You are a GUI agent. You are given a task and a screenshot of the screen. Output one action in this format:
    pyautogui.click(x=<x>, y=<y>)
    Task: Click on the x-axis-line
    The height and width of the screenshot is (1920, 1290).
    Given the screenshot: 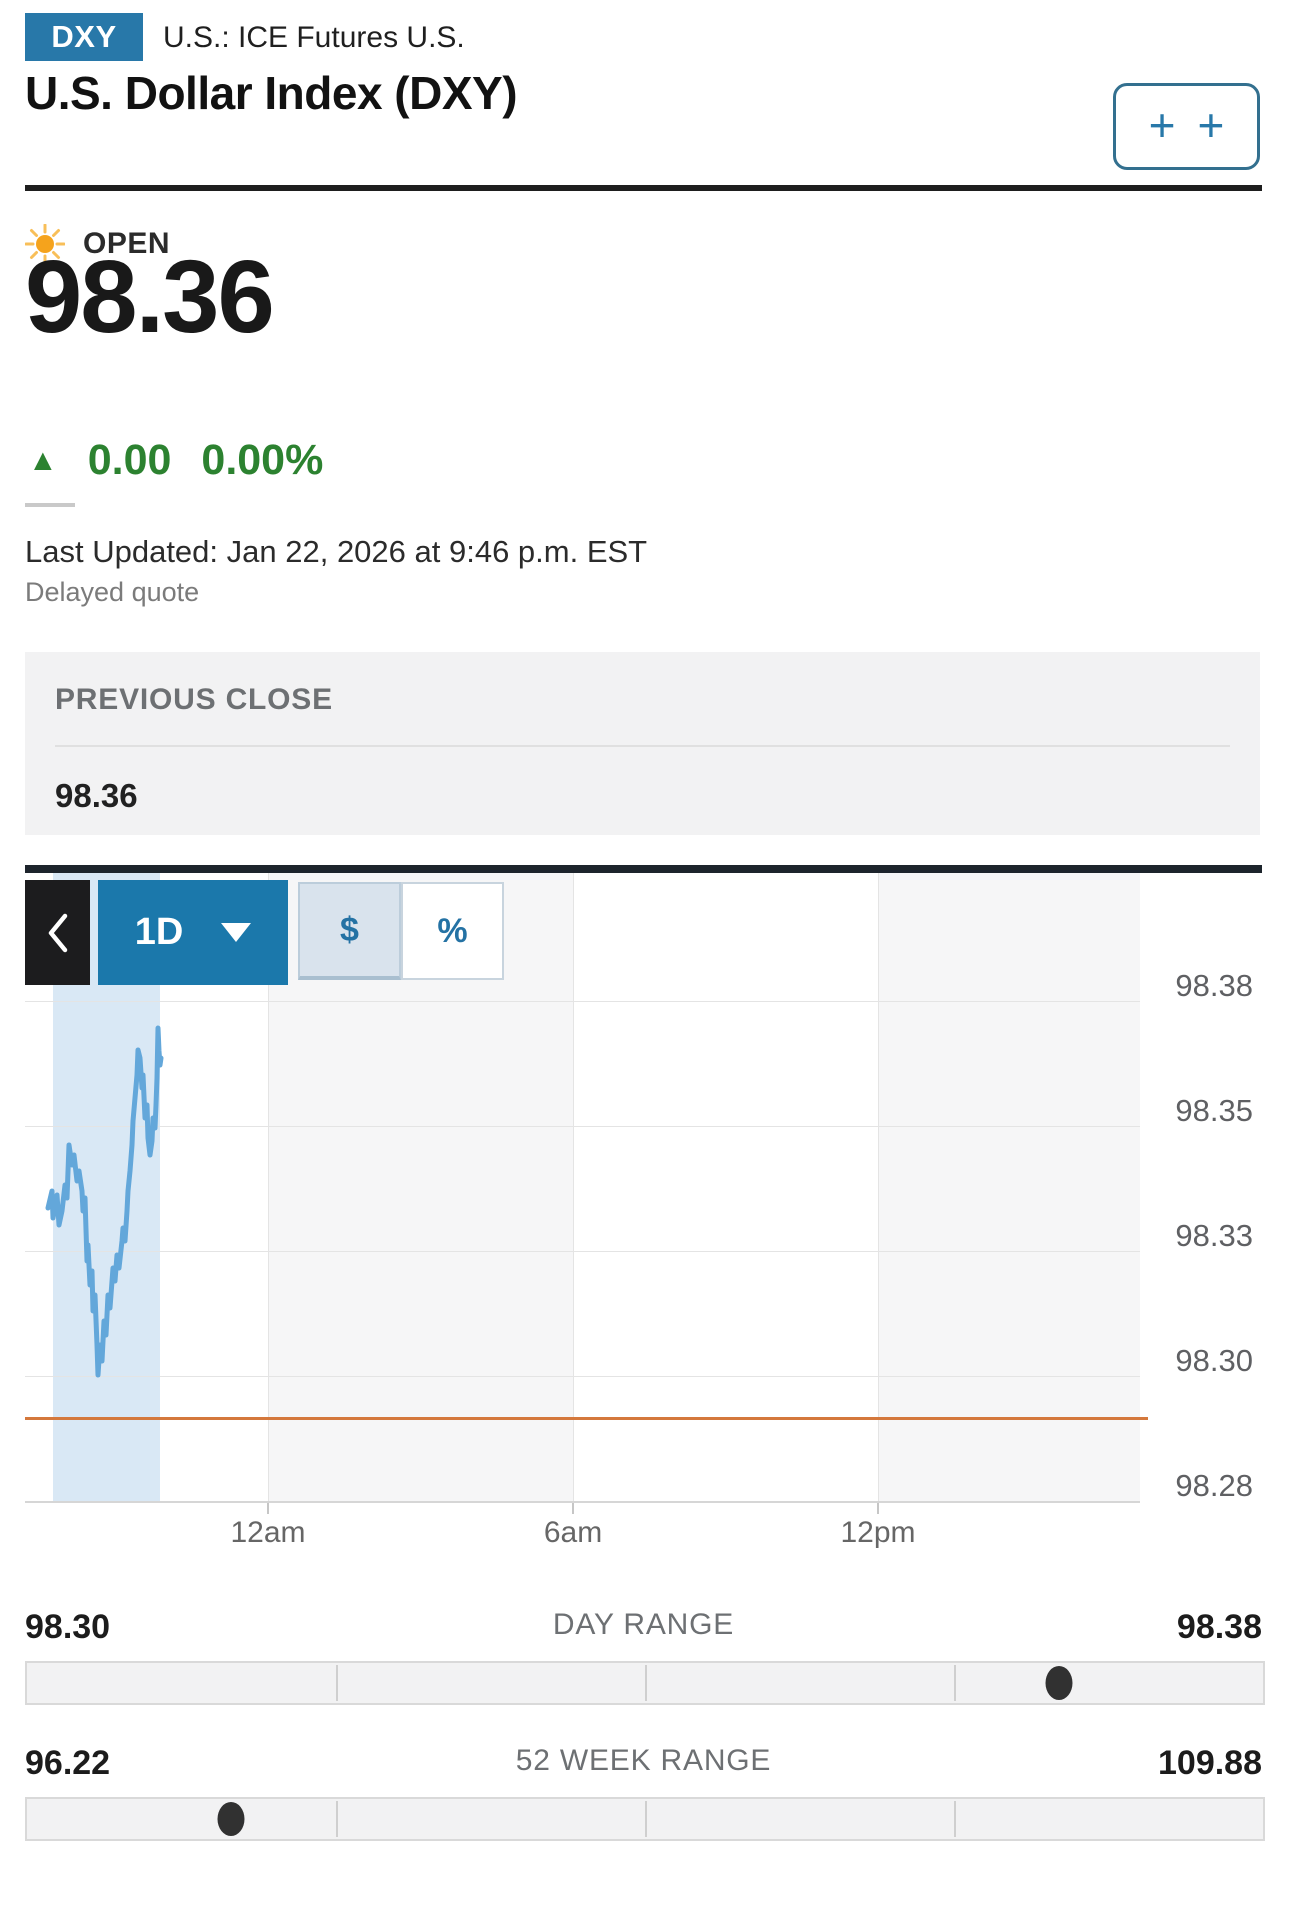 What is the action you would take?
    pyautogui.click(x=582, y=1502)
    